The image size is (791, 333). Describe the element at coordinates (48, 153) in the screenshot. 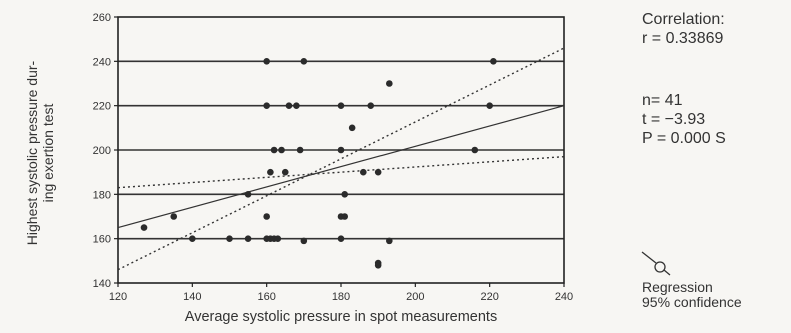

I see `y-axis-label-line-2: ing exertion test` at that location.